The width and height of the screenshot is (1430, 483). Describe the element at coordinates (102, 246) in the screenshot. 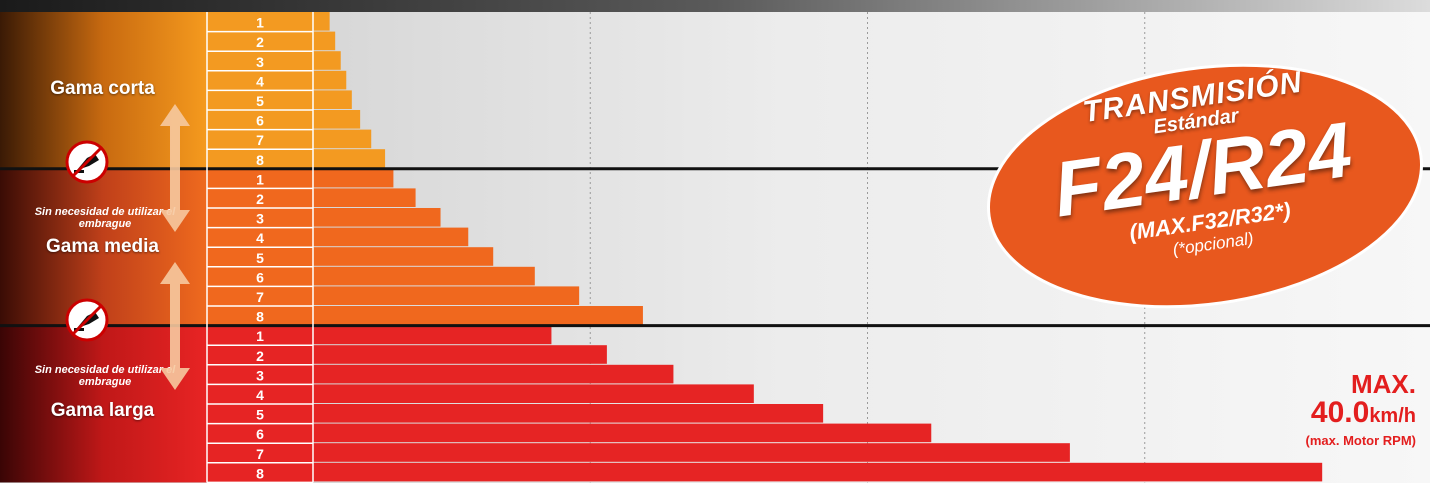

I see `range-label-media: Gama media` at that location.